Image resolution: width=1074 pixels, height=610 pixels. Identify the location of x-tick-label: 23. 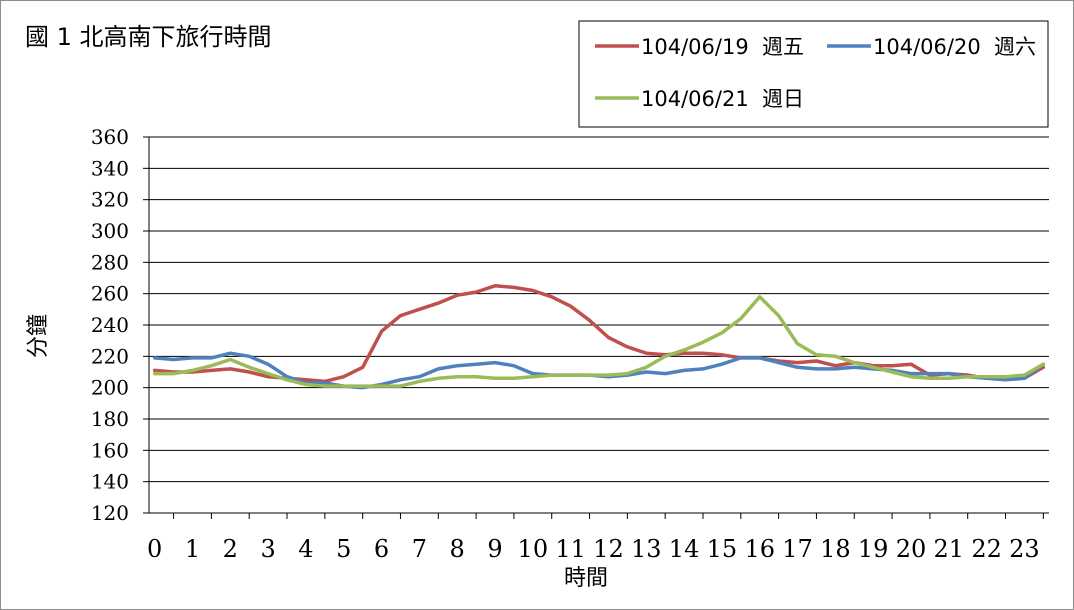
(1024, 549).